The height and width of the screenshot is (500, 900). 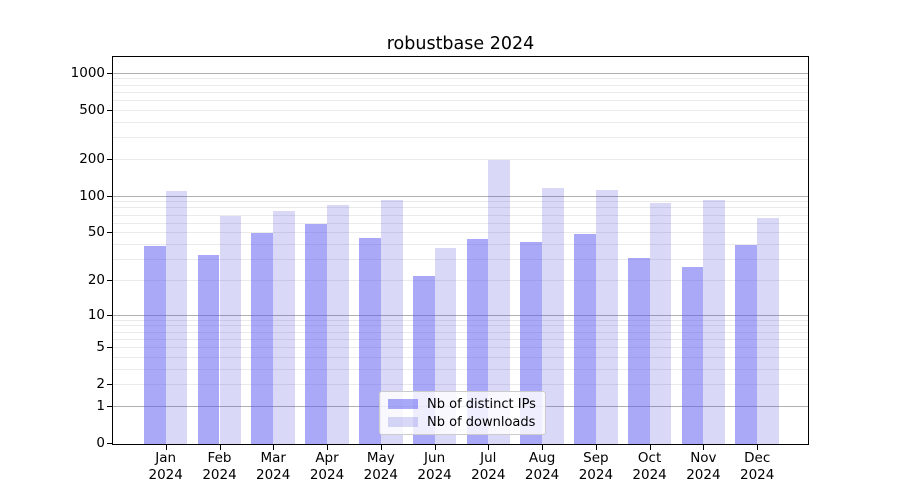 What do you see at coordinates (703, 458) in the screenshot?
I see `x-tick-month-text: Nov` at bounding box center [703, 458].